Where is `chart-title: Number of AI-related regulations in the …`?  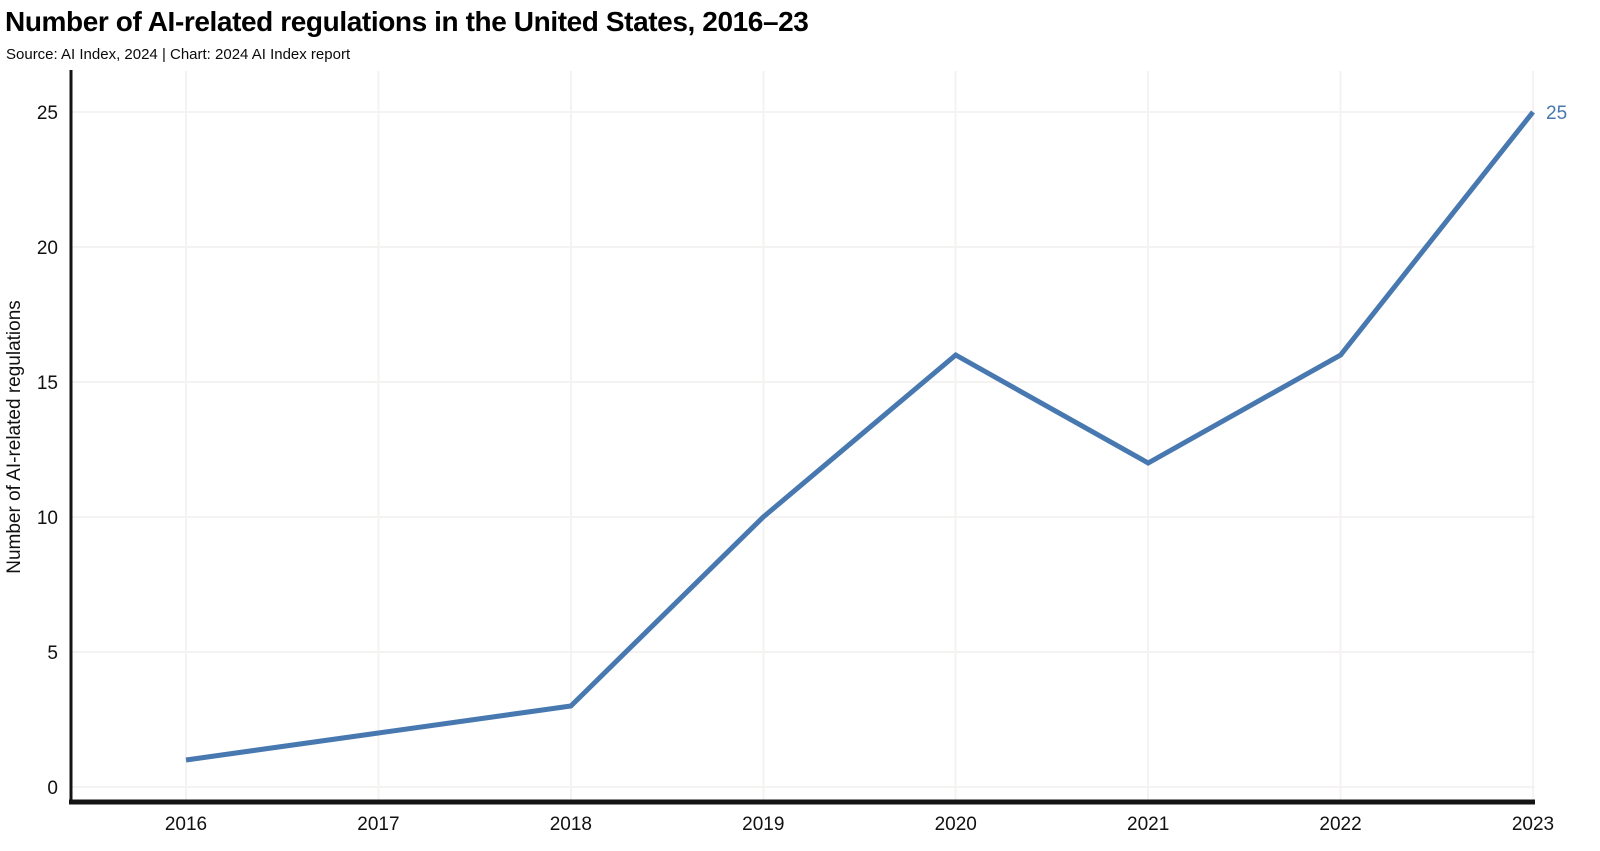 chart-title: Number of AI-related regulations in the … is located at coordinates (407, 21).